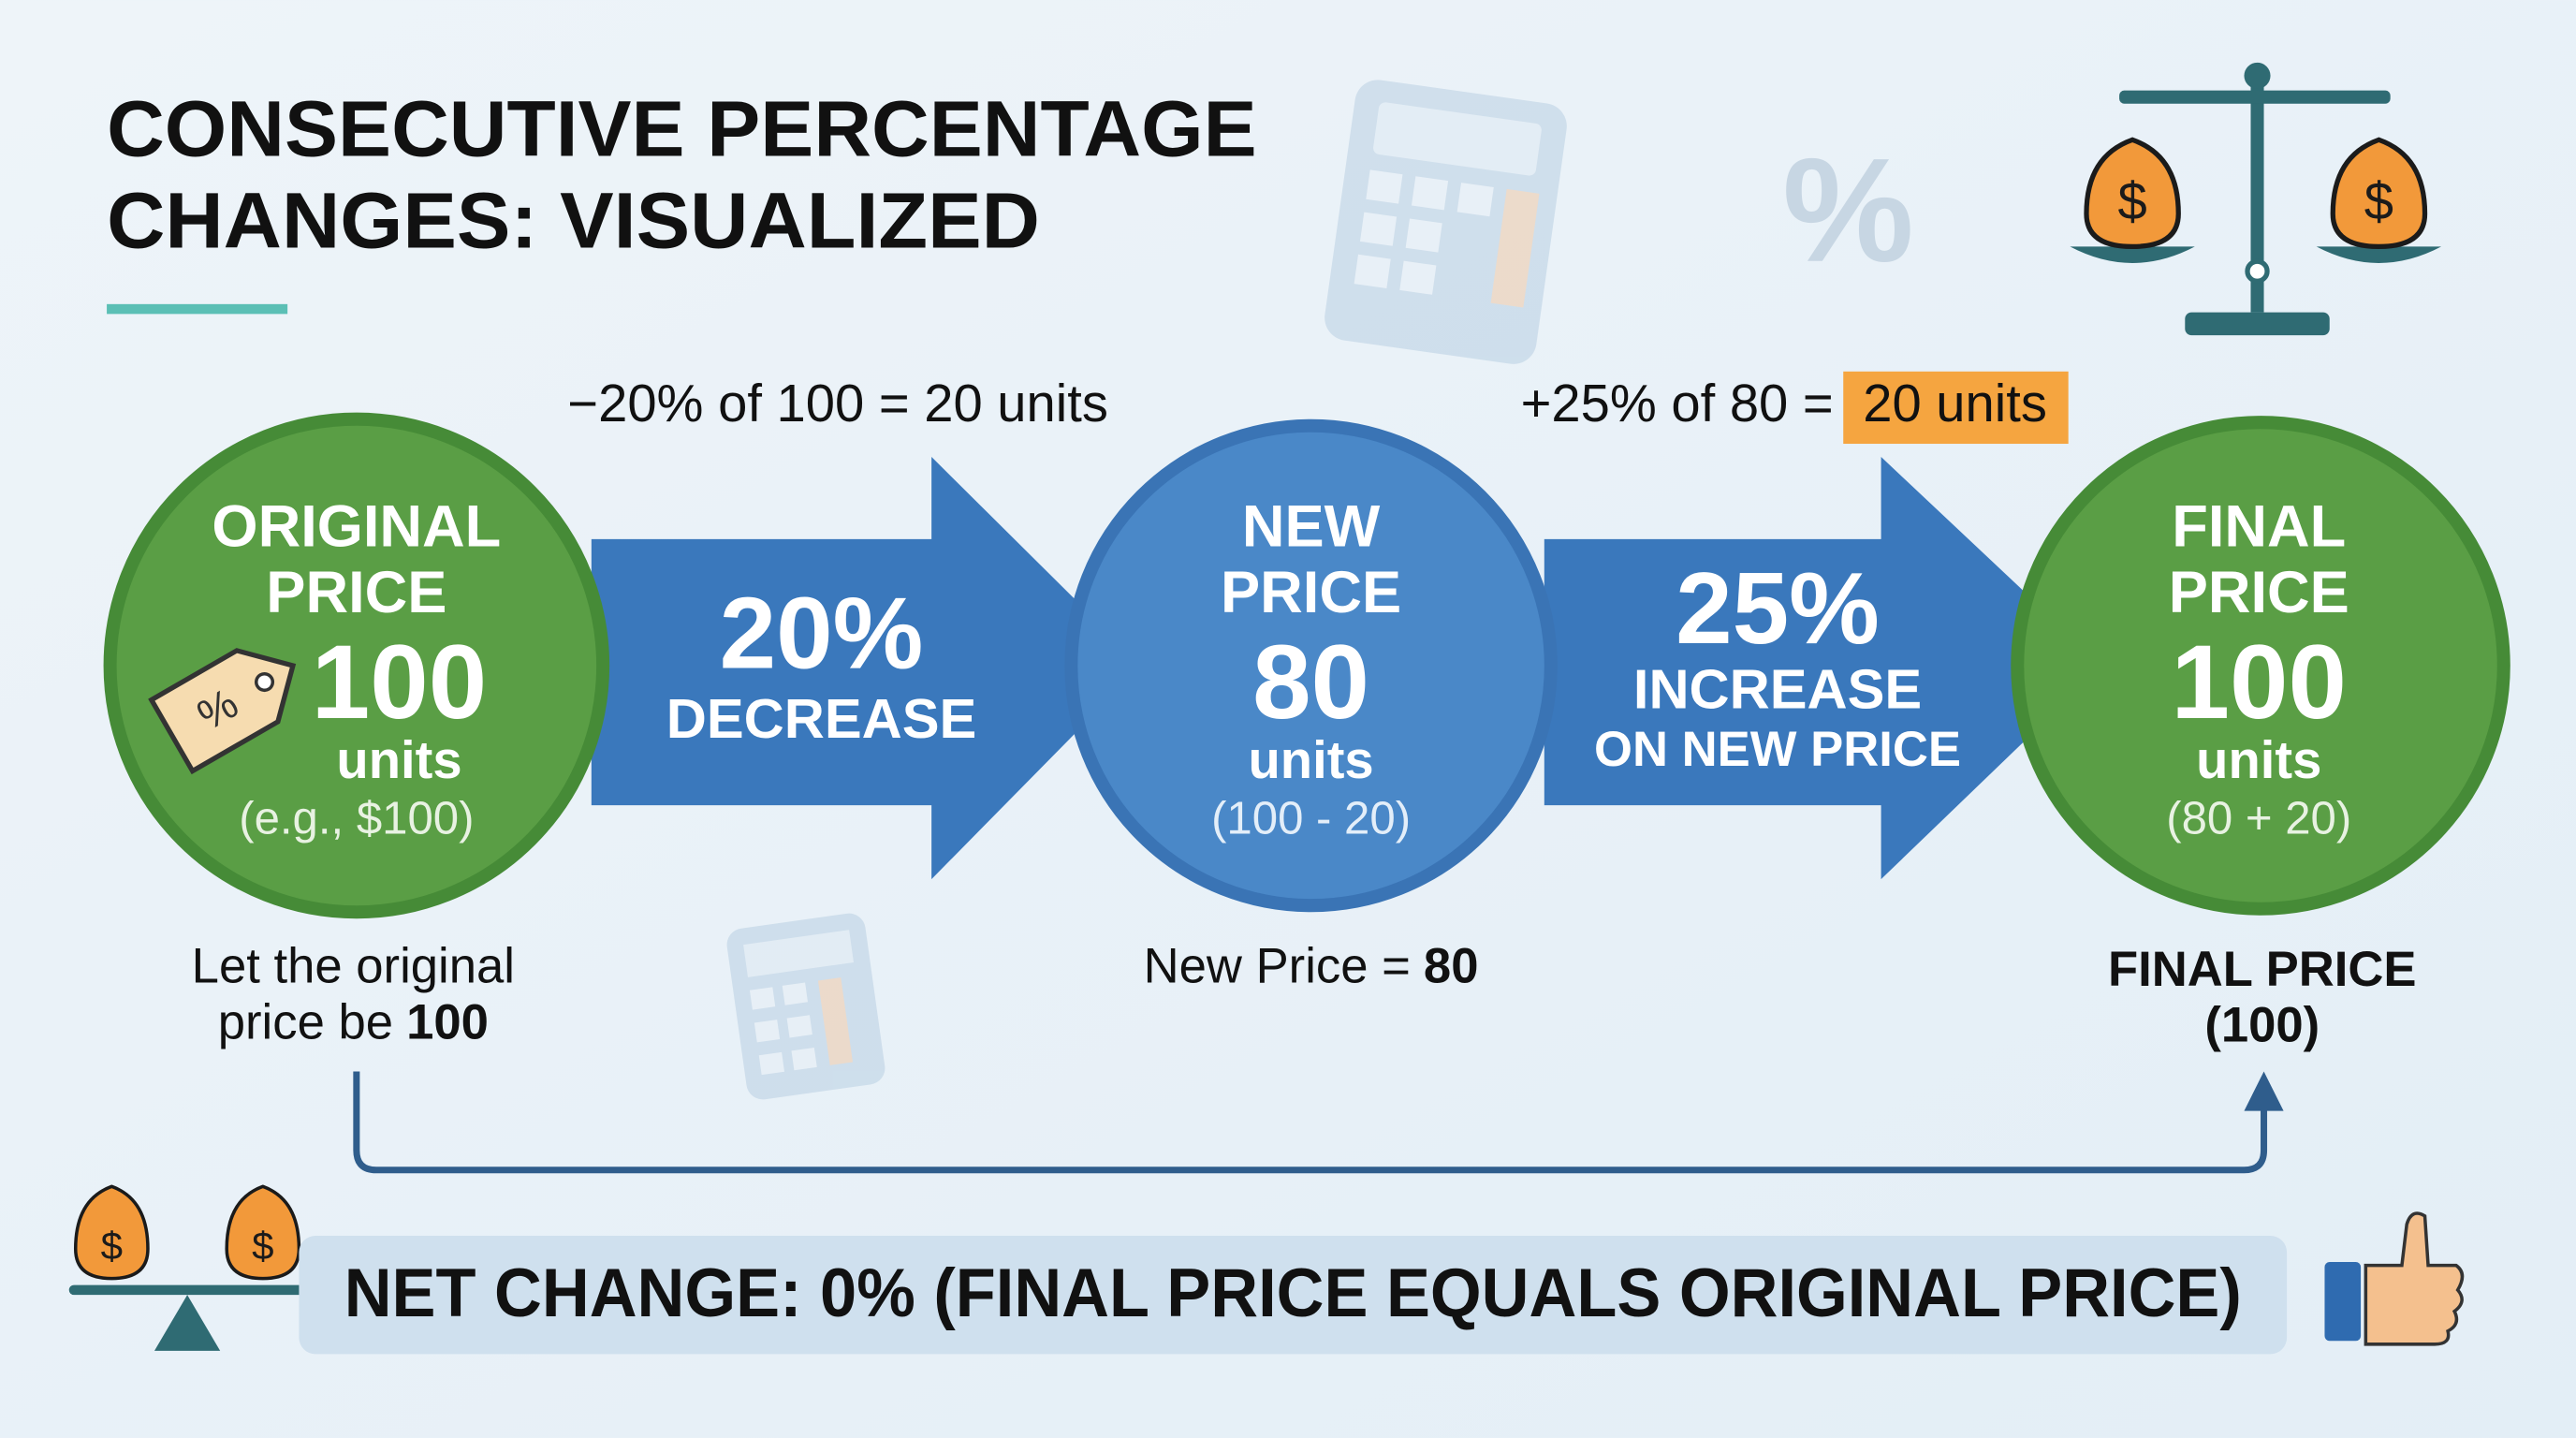 The width and height of the screenshot is (2576, 1438). I want to click on price-tag-icon: %, so click(222, 711).